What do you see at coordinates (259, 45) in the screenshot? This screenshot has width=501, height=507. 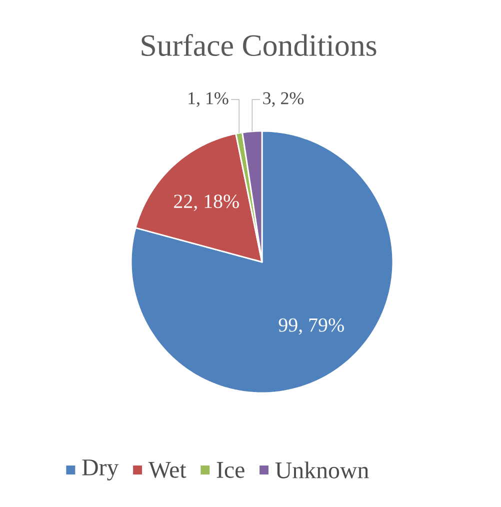 I see `chart-title: Surface Conditions` at bounding box center [259, 45].